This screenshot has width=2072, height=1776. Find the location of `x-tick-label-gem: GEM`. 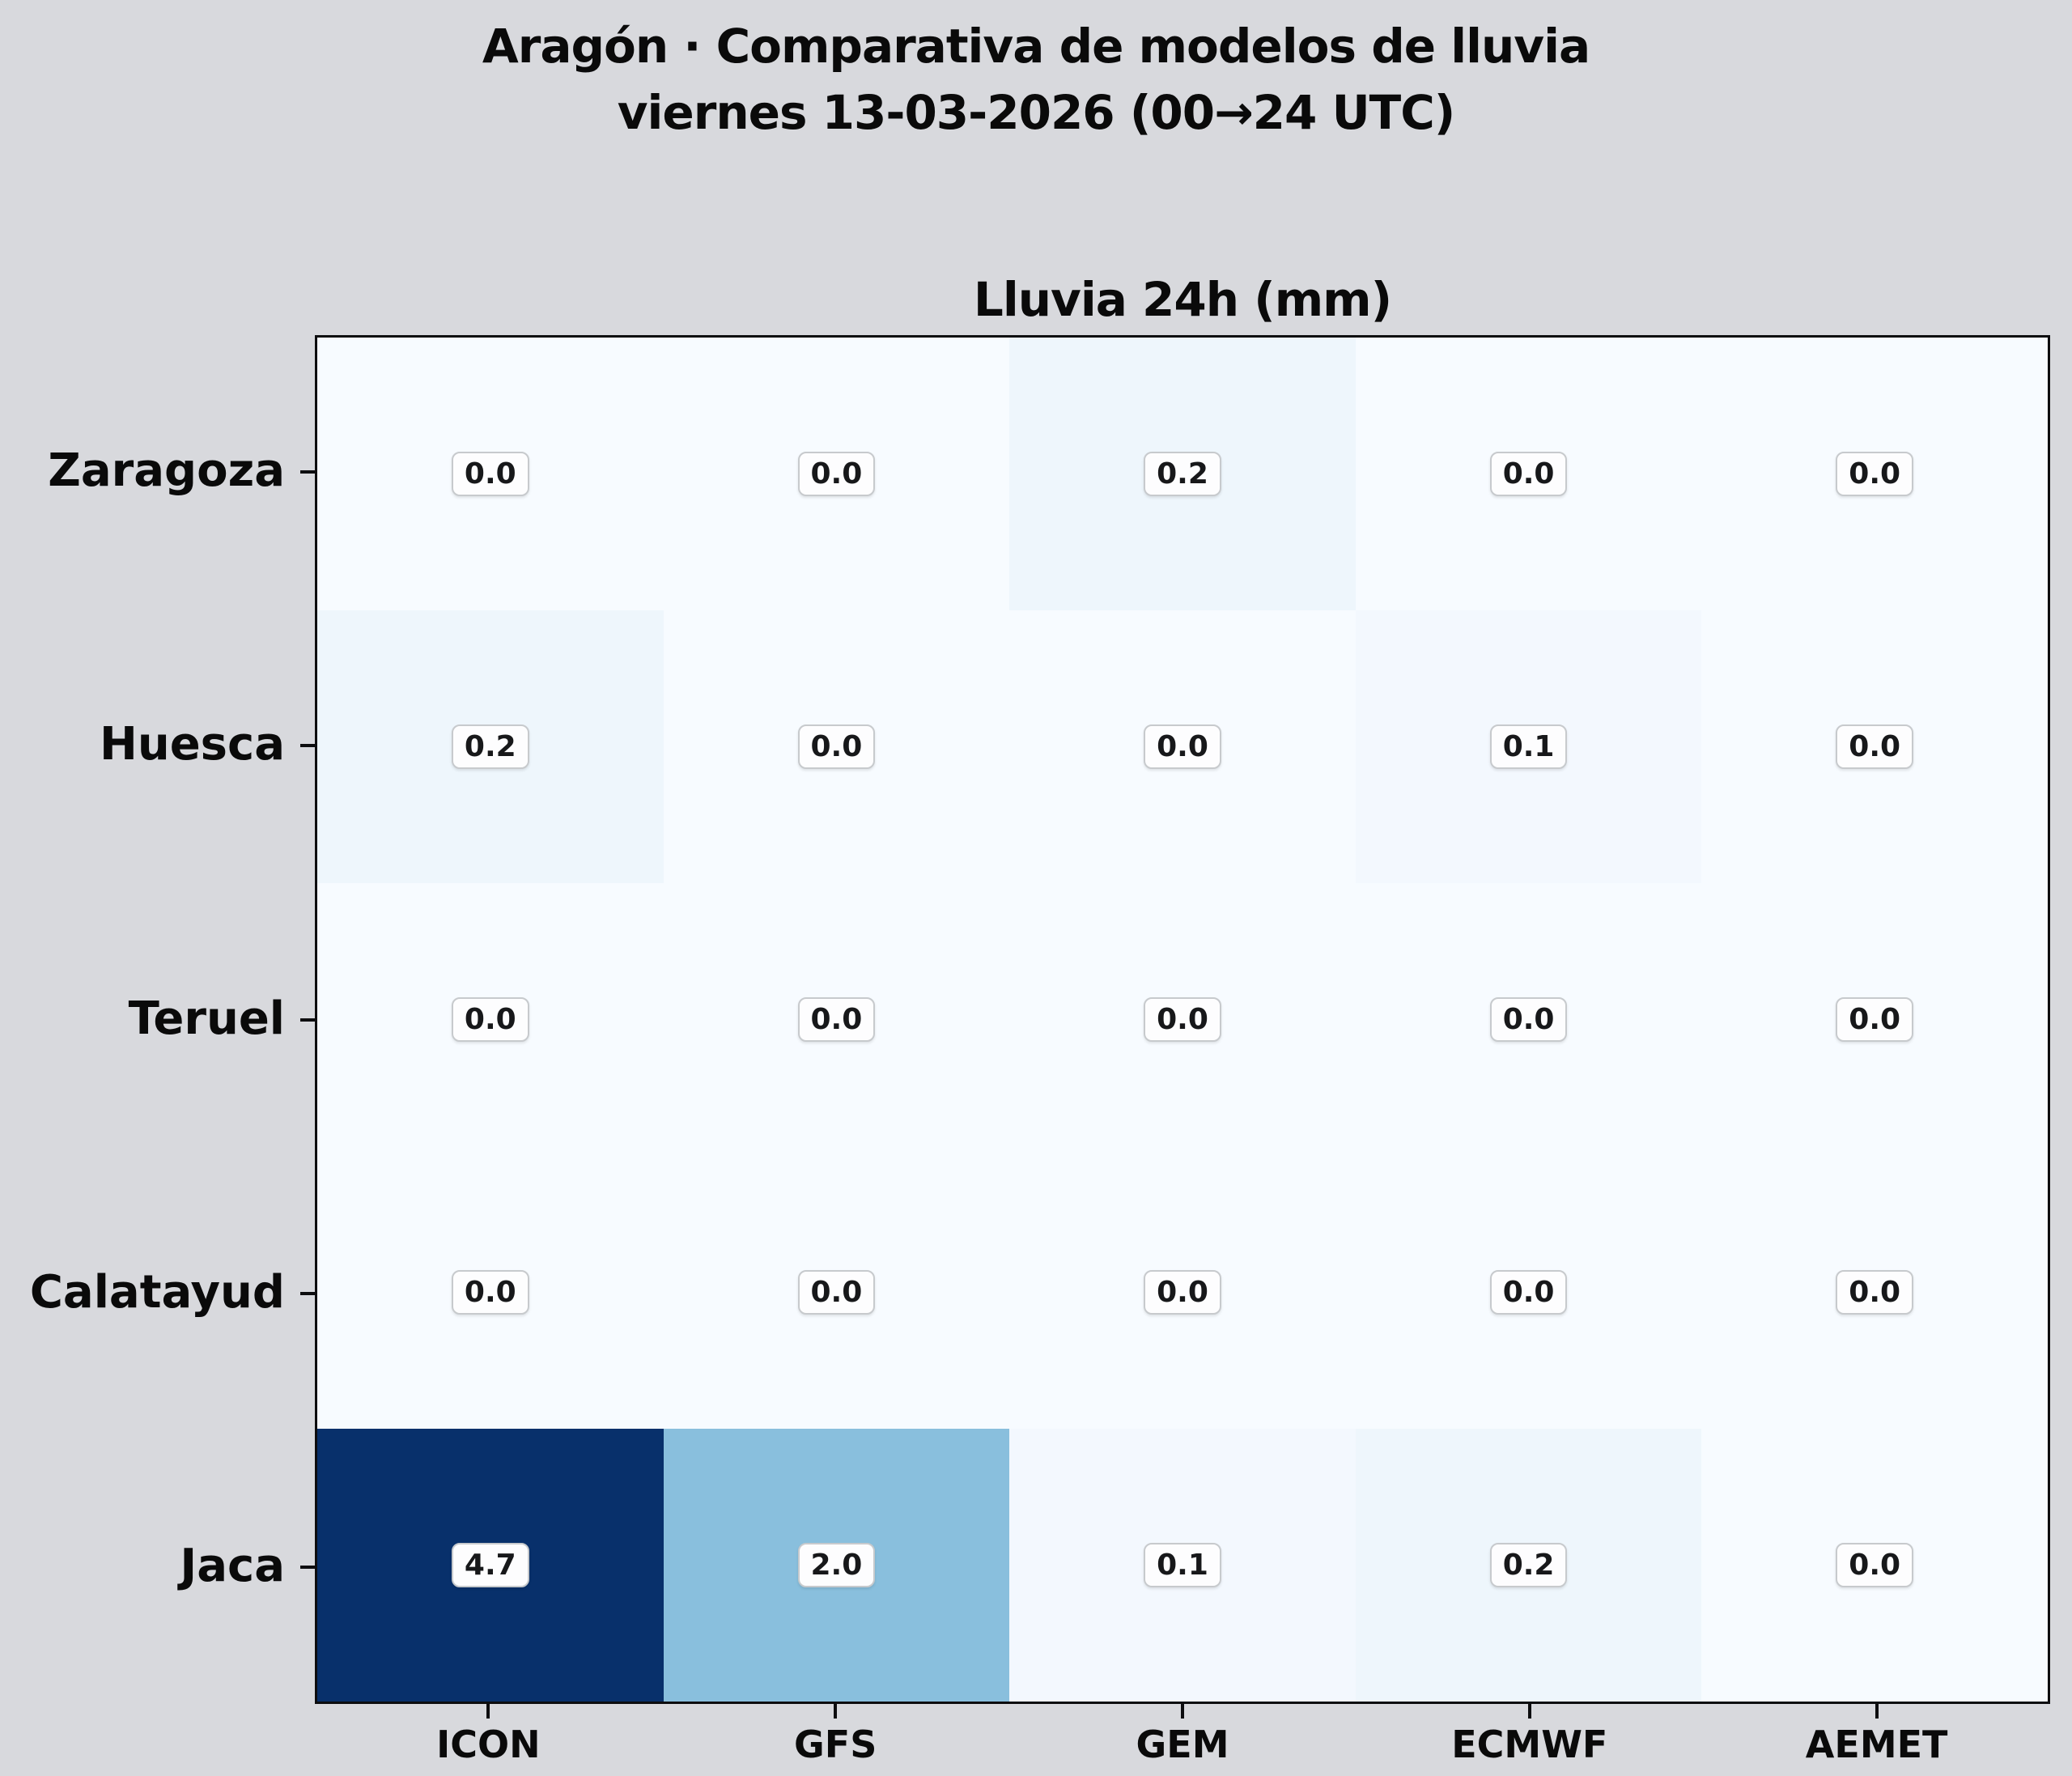

x-tick-label-gem: GEM is located at coordinates (1182, 1744).